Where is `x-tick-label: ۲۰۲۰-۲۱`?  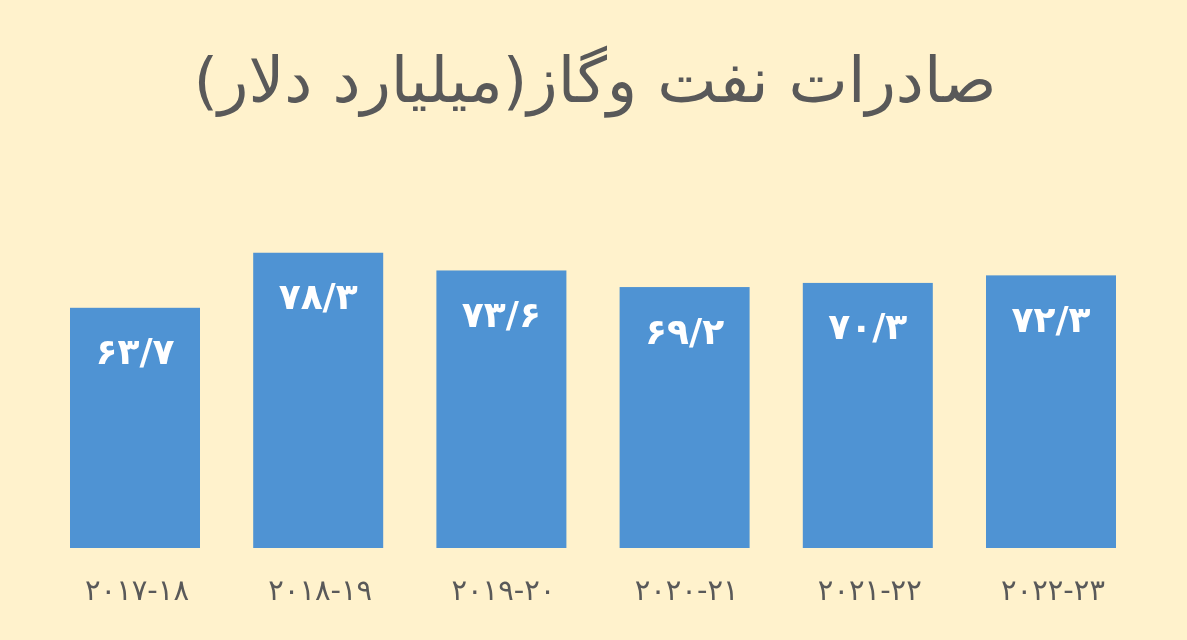 x-tick-label: ۲۰۲۰-۲۱ is located at coordinates (686, 590).